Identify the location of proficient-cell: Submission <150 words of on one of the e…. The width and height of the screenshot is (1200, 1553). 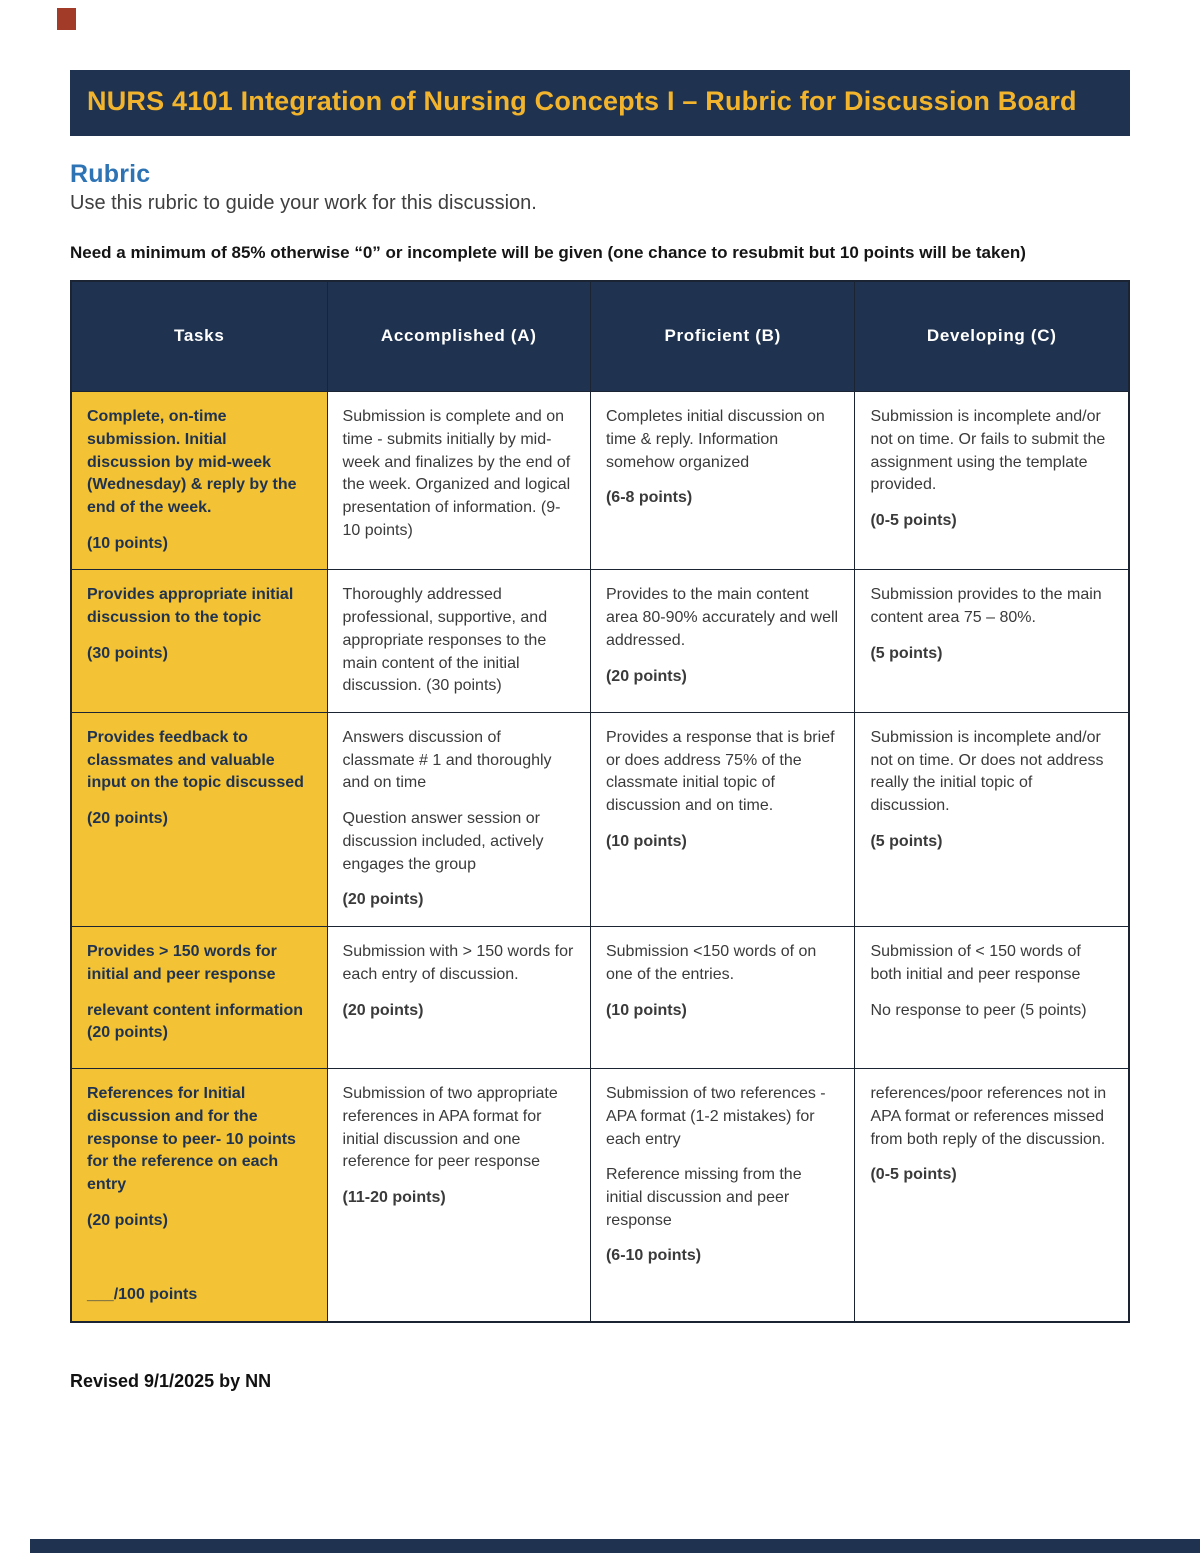
(722, 998).